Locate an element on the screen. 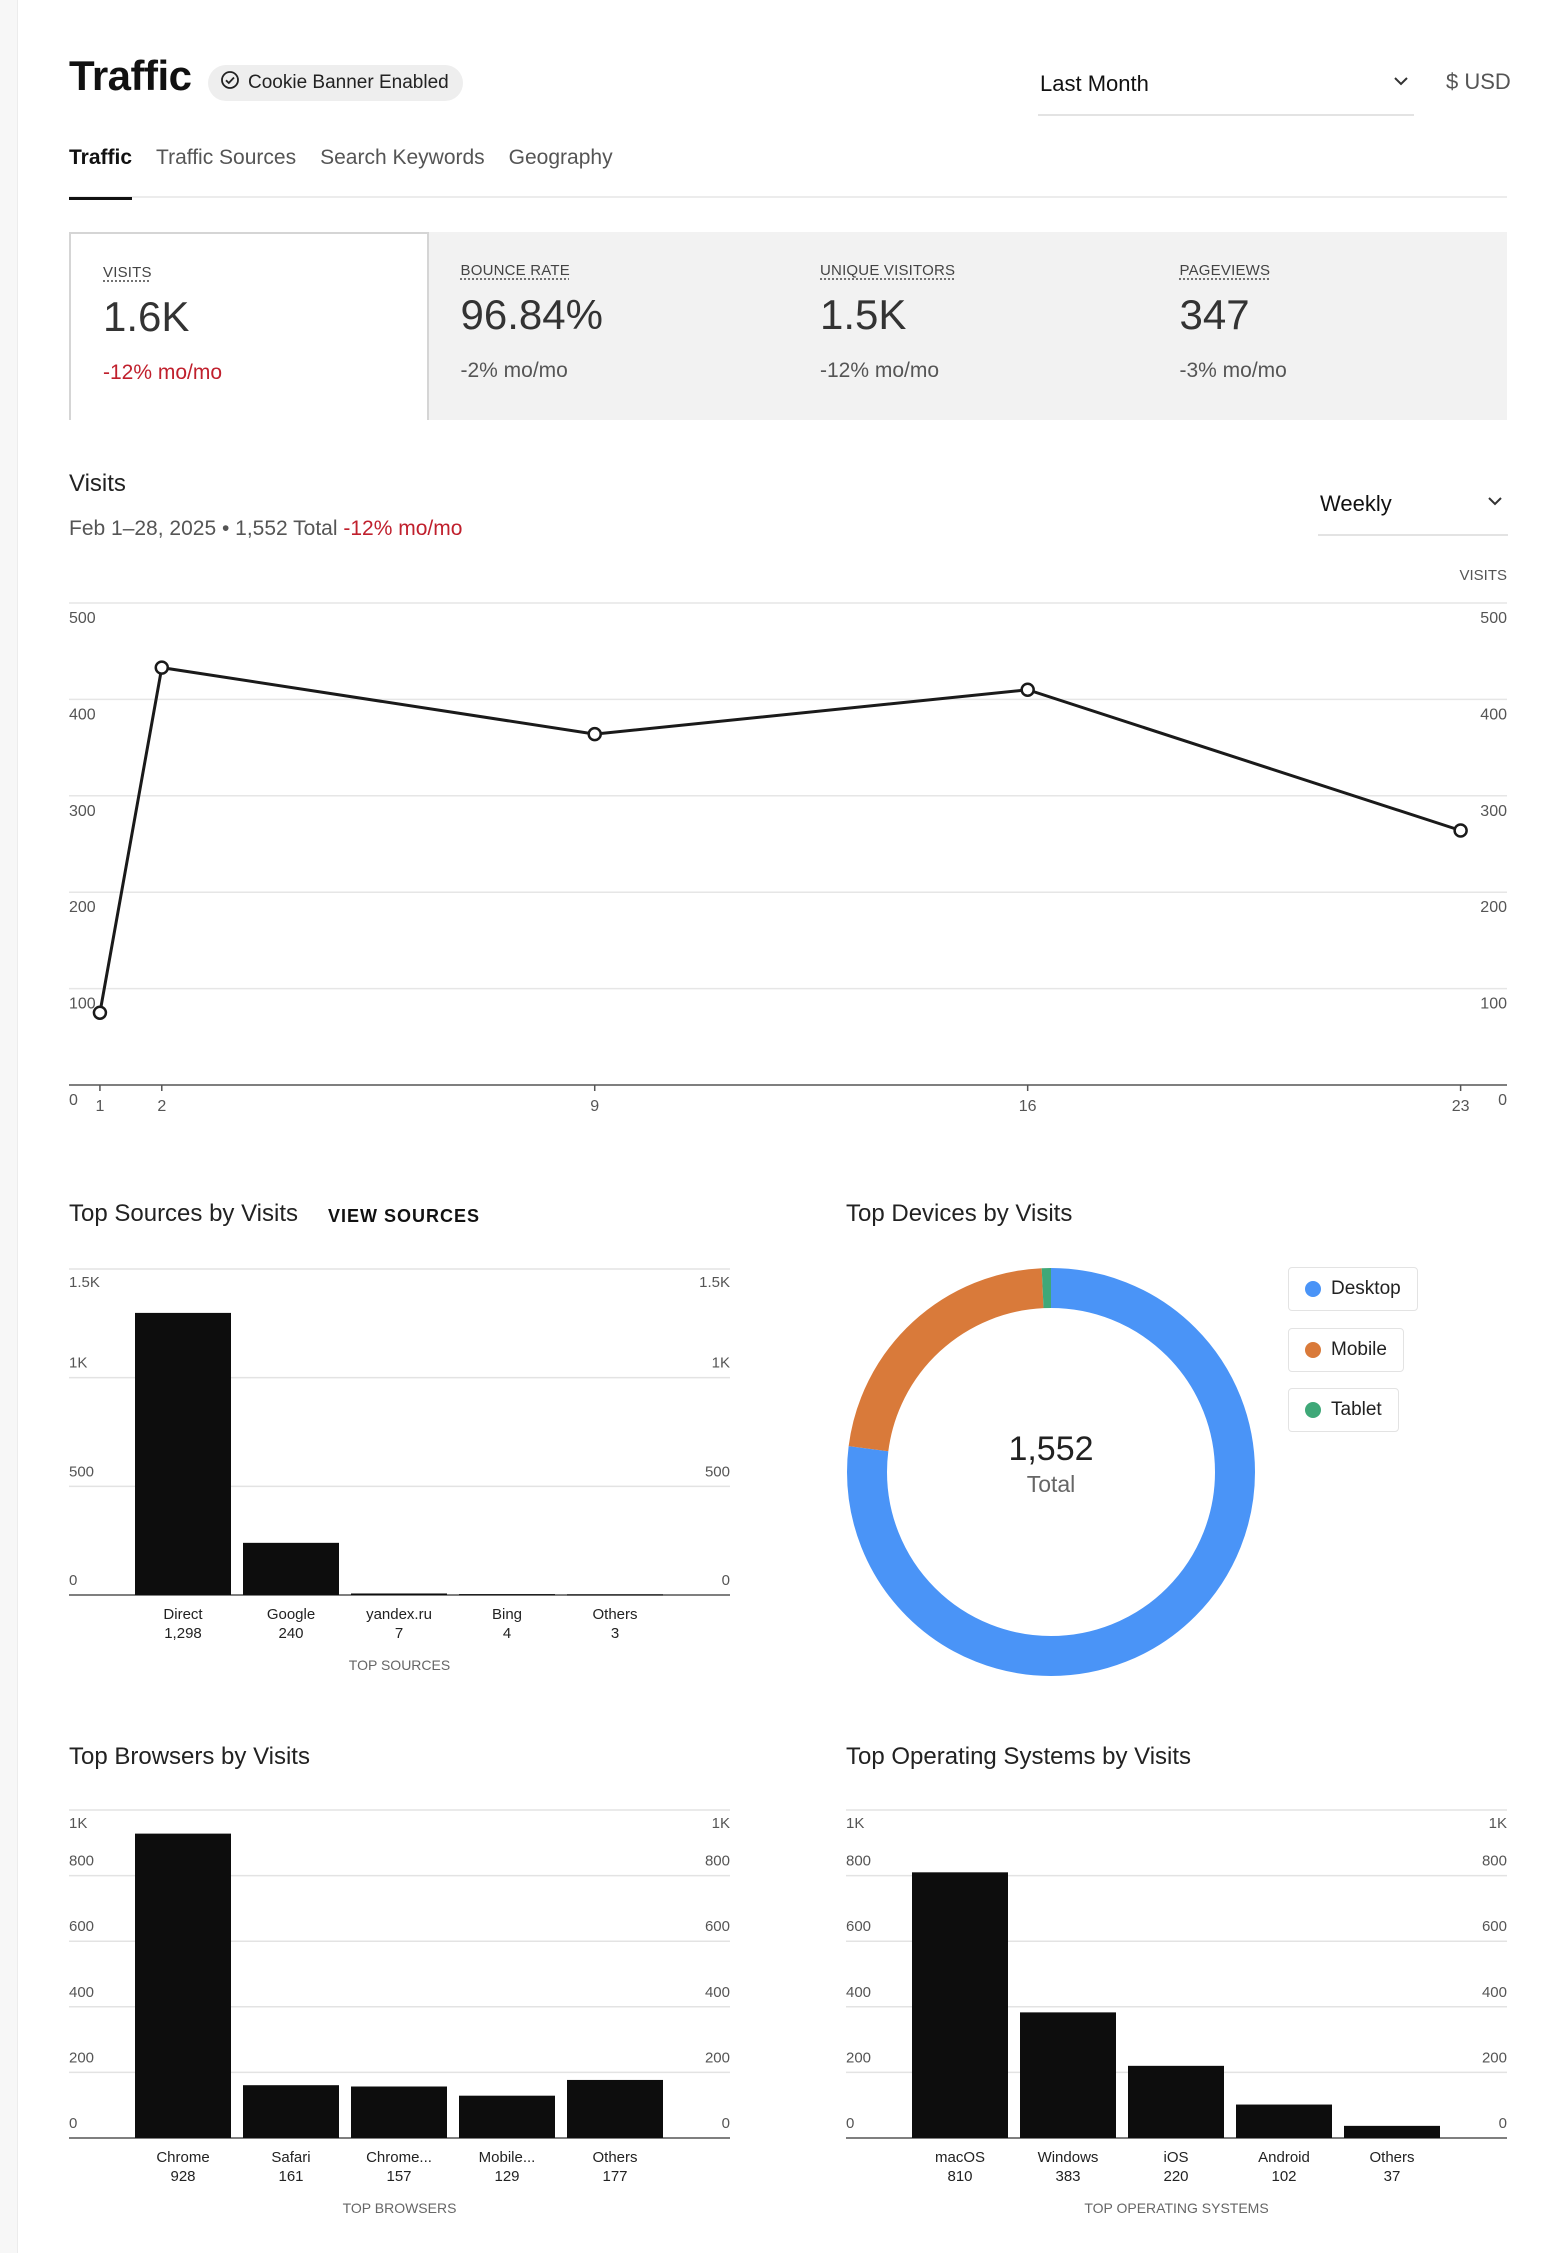 The height and width of the screenshot is (2253, 1556). y-tick-label-right: 1.5K is located at coordinates (714, 1282).